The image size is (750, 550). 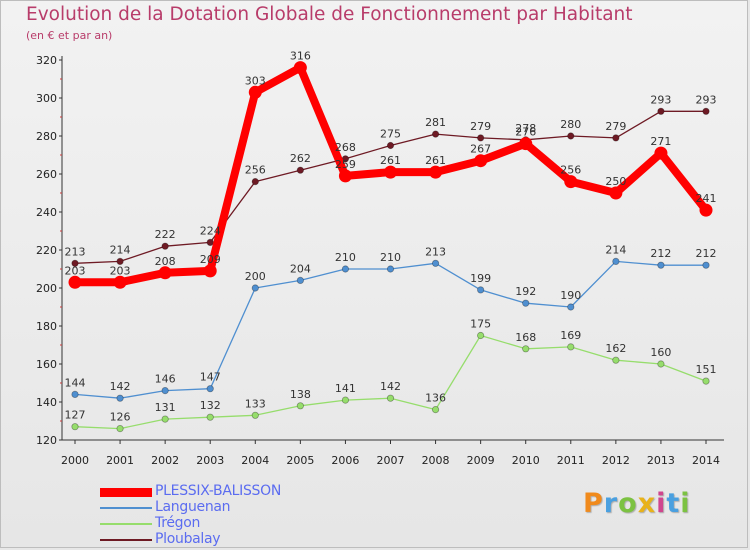 I want to click on data-label: 138, so click(x=300, y=394).